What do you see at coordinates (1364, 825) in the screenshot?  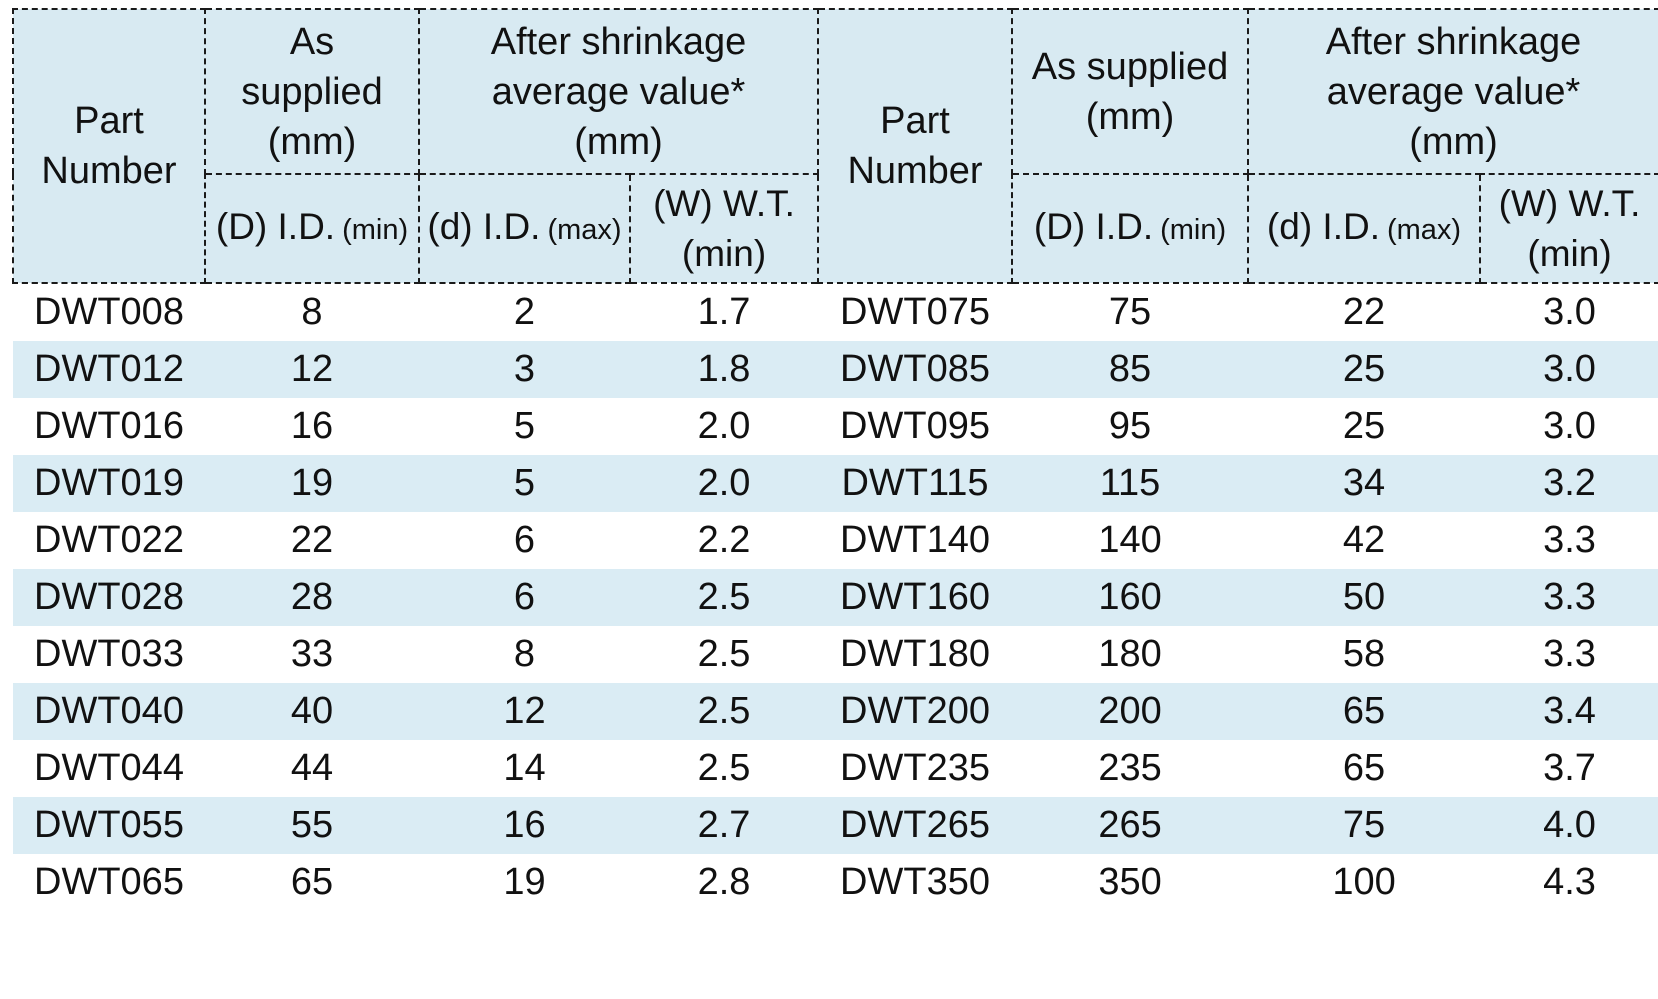 I see `cell-after-shrink-id-max: 75` at bounding box center [1364, 825].